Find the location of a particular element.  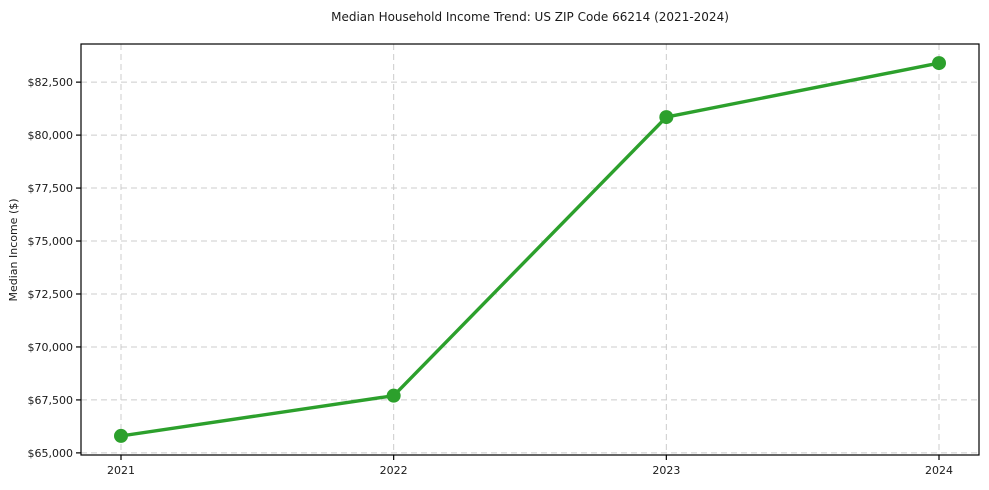

x-tick-label: 2021 is located at coordinates (121, 470).